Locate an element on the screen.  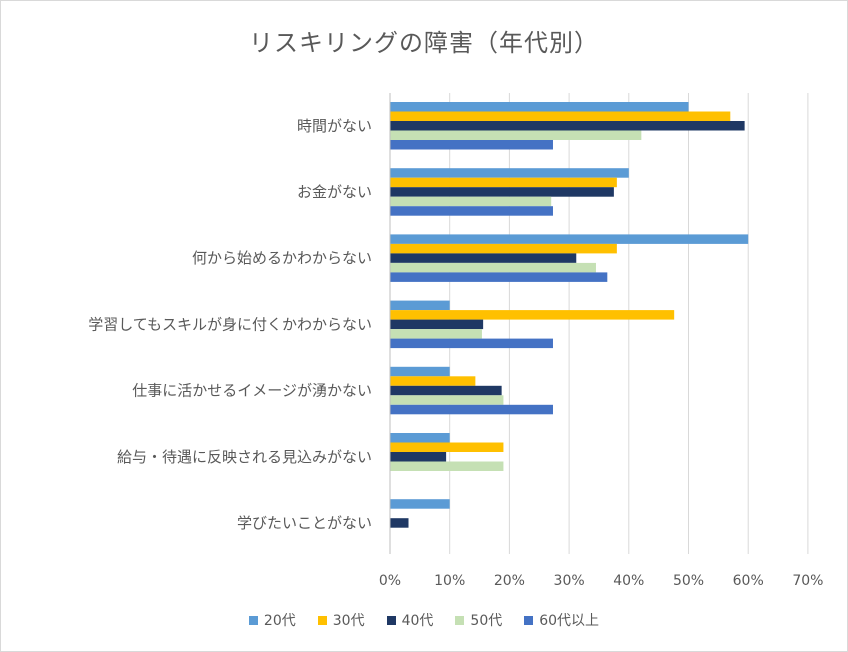
x-tick-label: 60% is located at coordinates (748, 581).